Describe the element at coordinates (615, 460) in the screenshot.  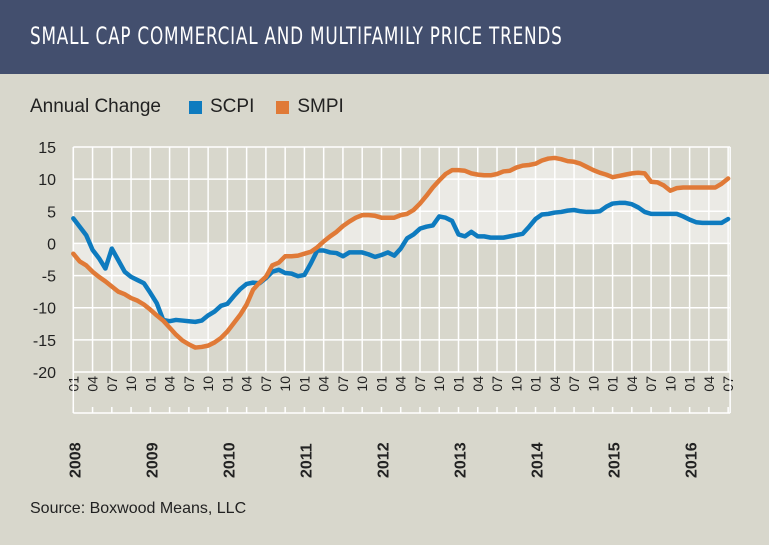
I see `year-label: 2015` at that location.